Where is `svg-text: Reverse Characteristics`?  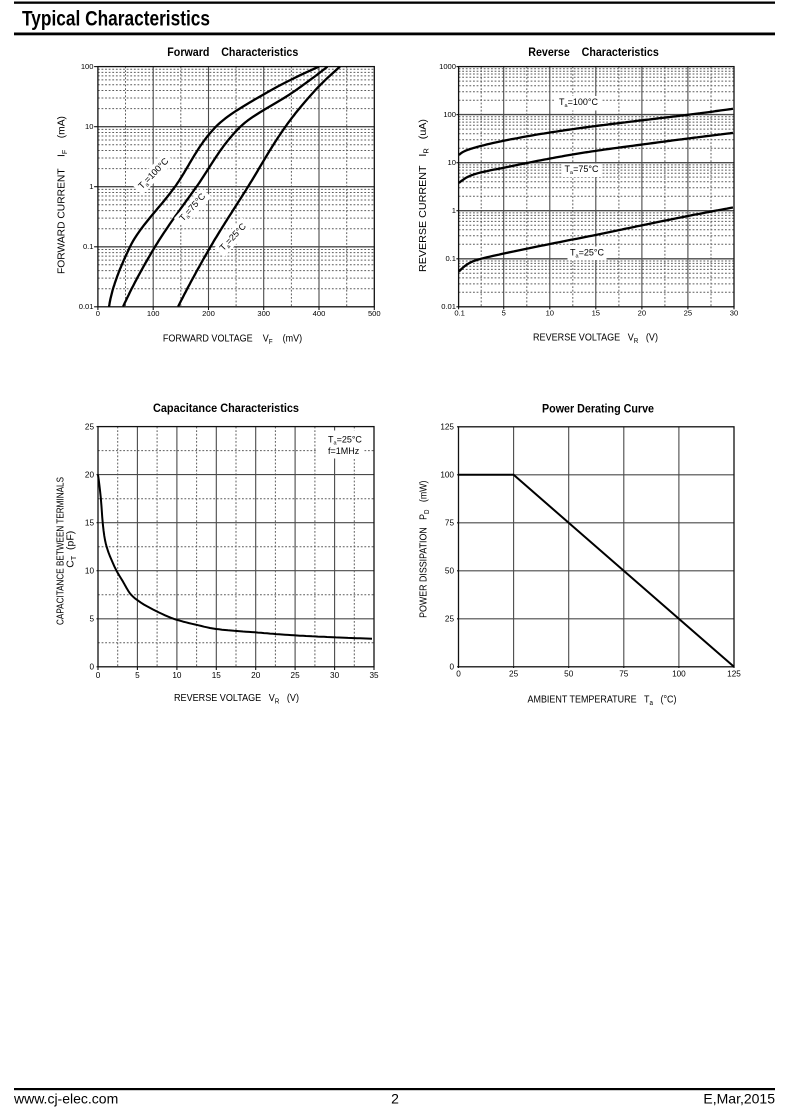 svg-text: Reverse Characteristics is located at coordinates (593, 52).